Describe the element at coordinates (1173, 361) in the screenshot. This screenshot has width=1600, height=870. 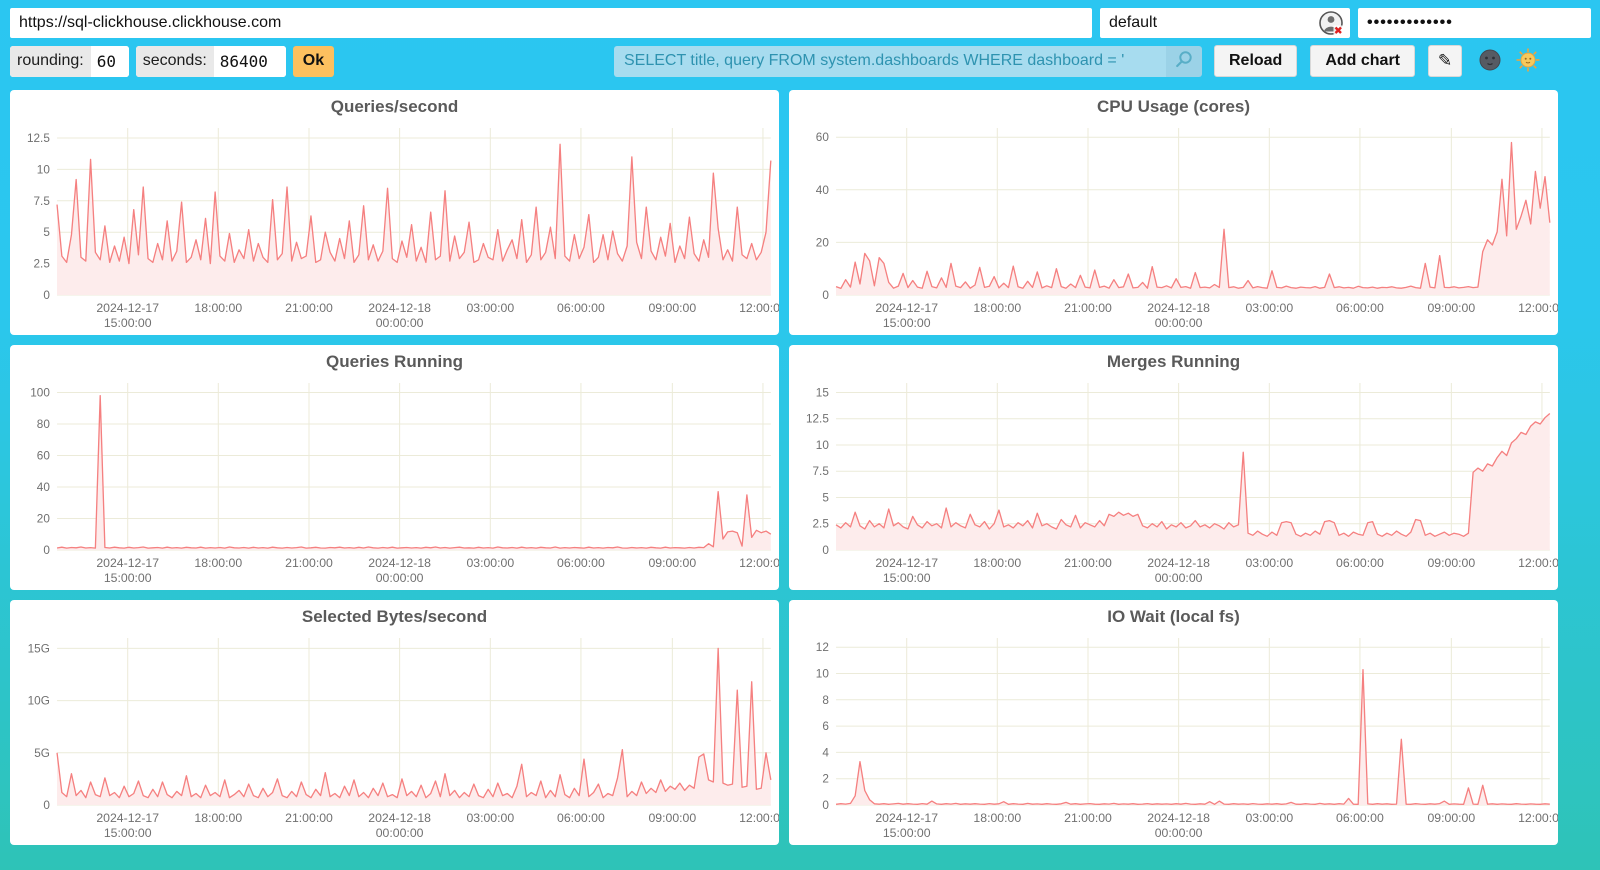
I see `chart-title: Merges Running` at that location.